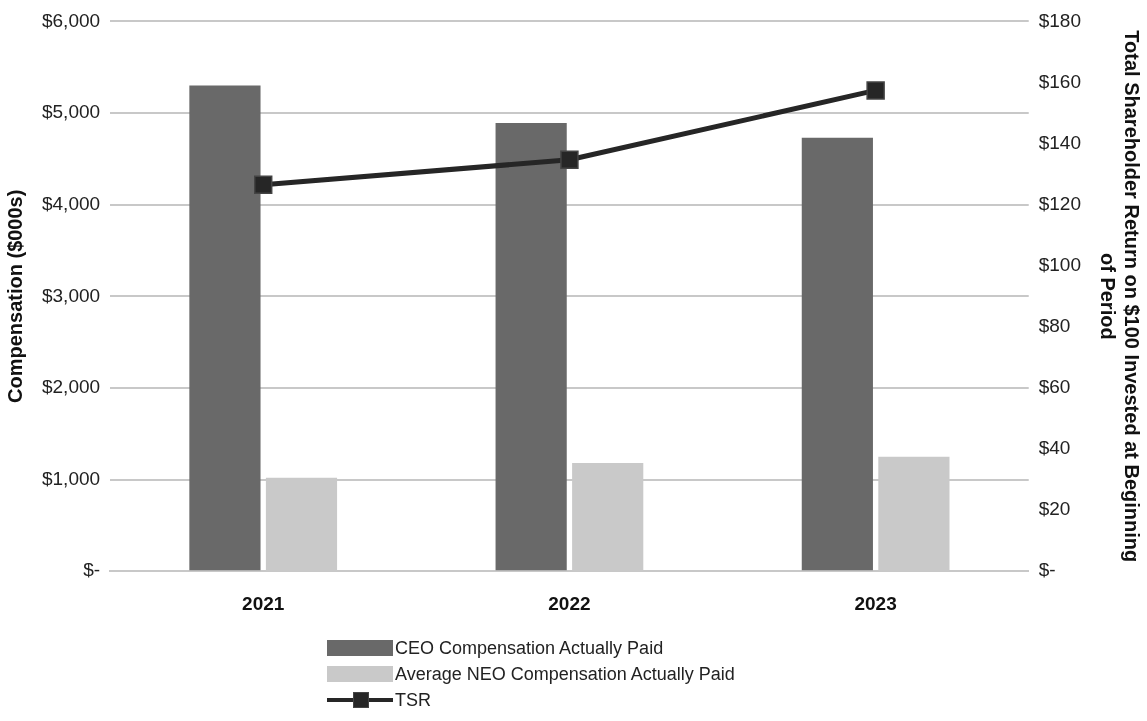  Describe the element at coordinates (92, 570) in the screenshot. I see `y-tick-label: $-` at that location.